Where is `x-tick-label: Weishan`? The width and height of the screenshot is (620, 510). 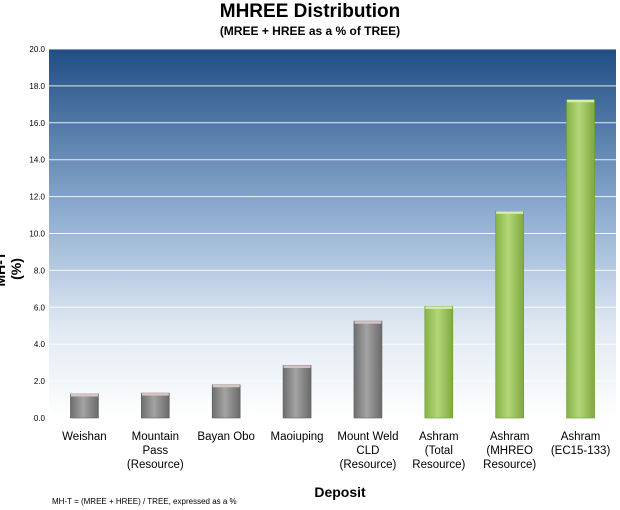 x-tick-label: Weishan is located at coordinates (84, 437).